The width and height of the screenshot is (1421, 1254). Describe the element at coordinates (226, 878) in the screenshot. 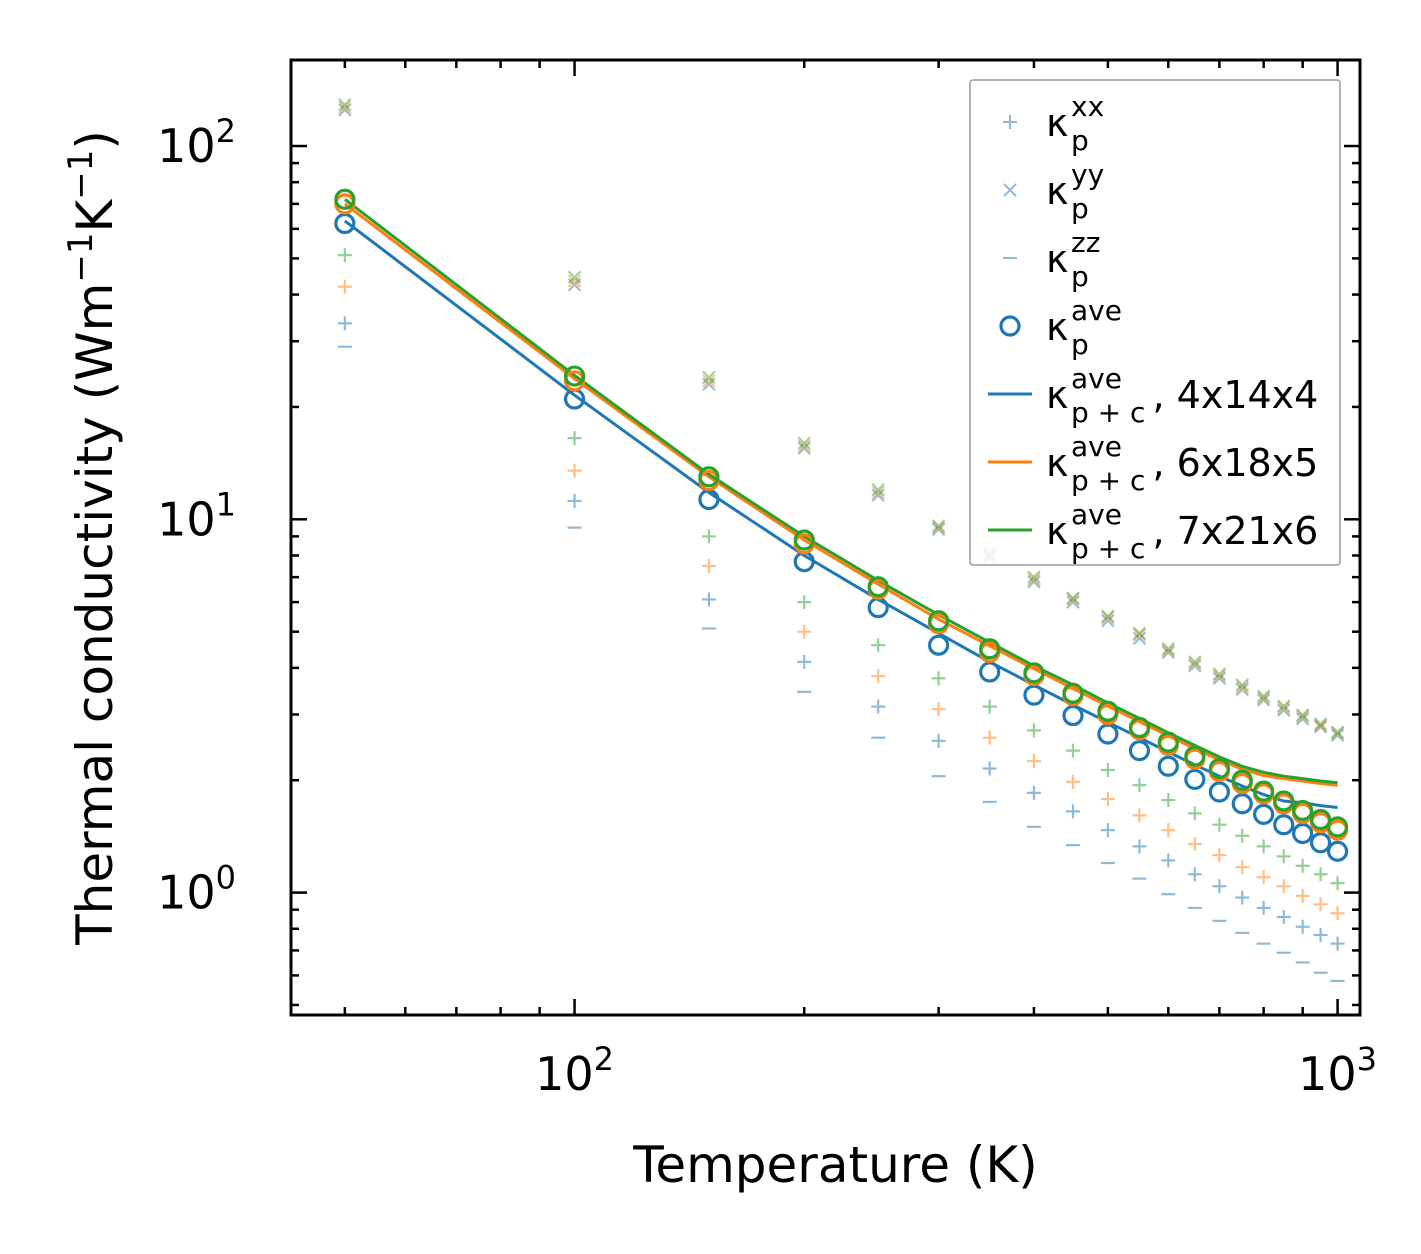

I see `y-tick-exponent: 0` at that location.